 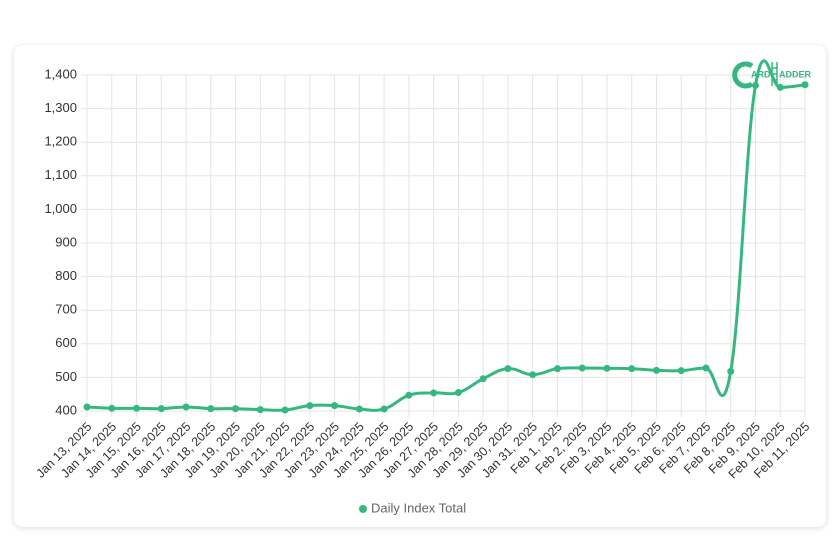 I want to click on logo-c, so click(x=743, y=75).